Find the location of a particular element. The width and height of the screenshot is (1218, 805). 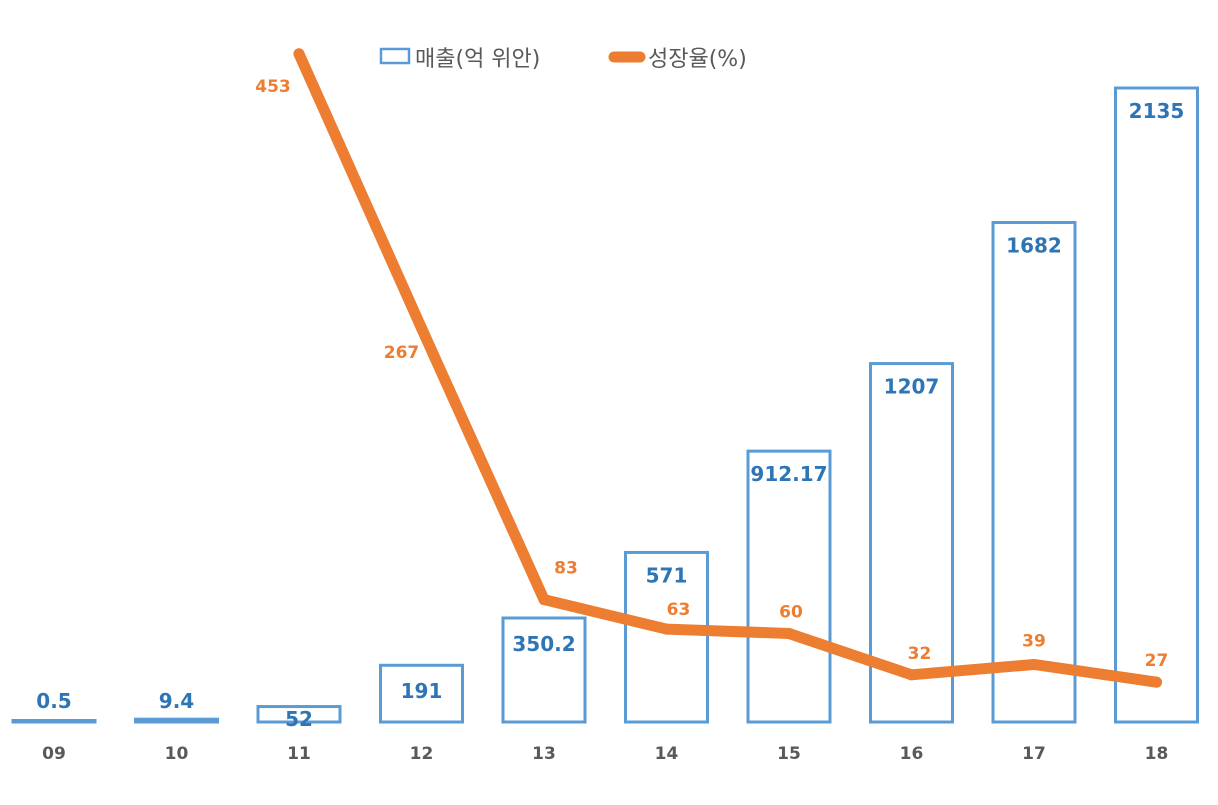

bar-value-label-12: 191 is located at coordinates (422, 691).